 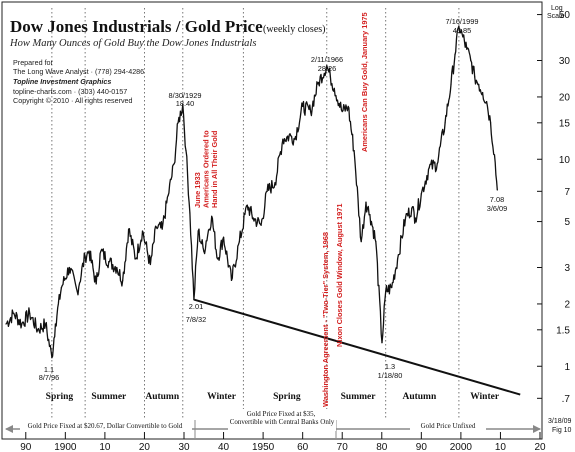 What do you see at coordinates (162, 397) in the screenshot?
I see `season-label: Autumn` at bounding box center [162, 397].